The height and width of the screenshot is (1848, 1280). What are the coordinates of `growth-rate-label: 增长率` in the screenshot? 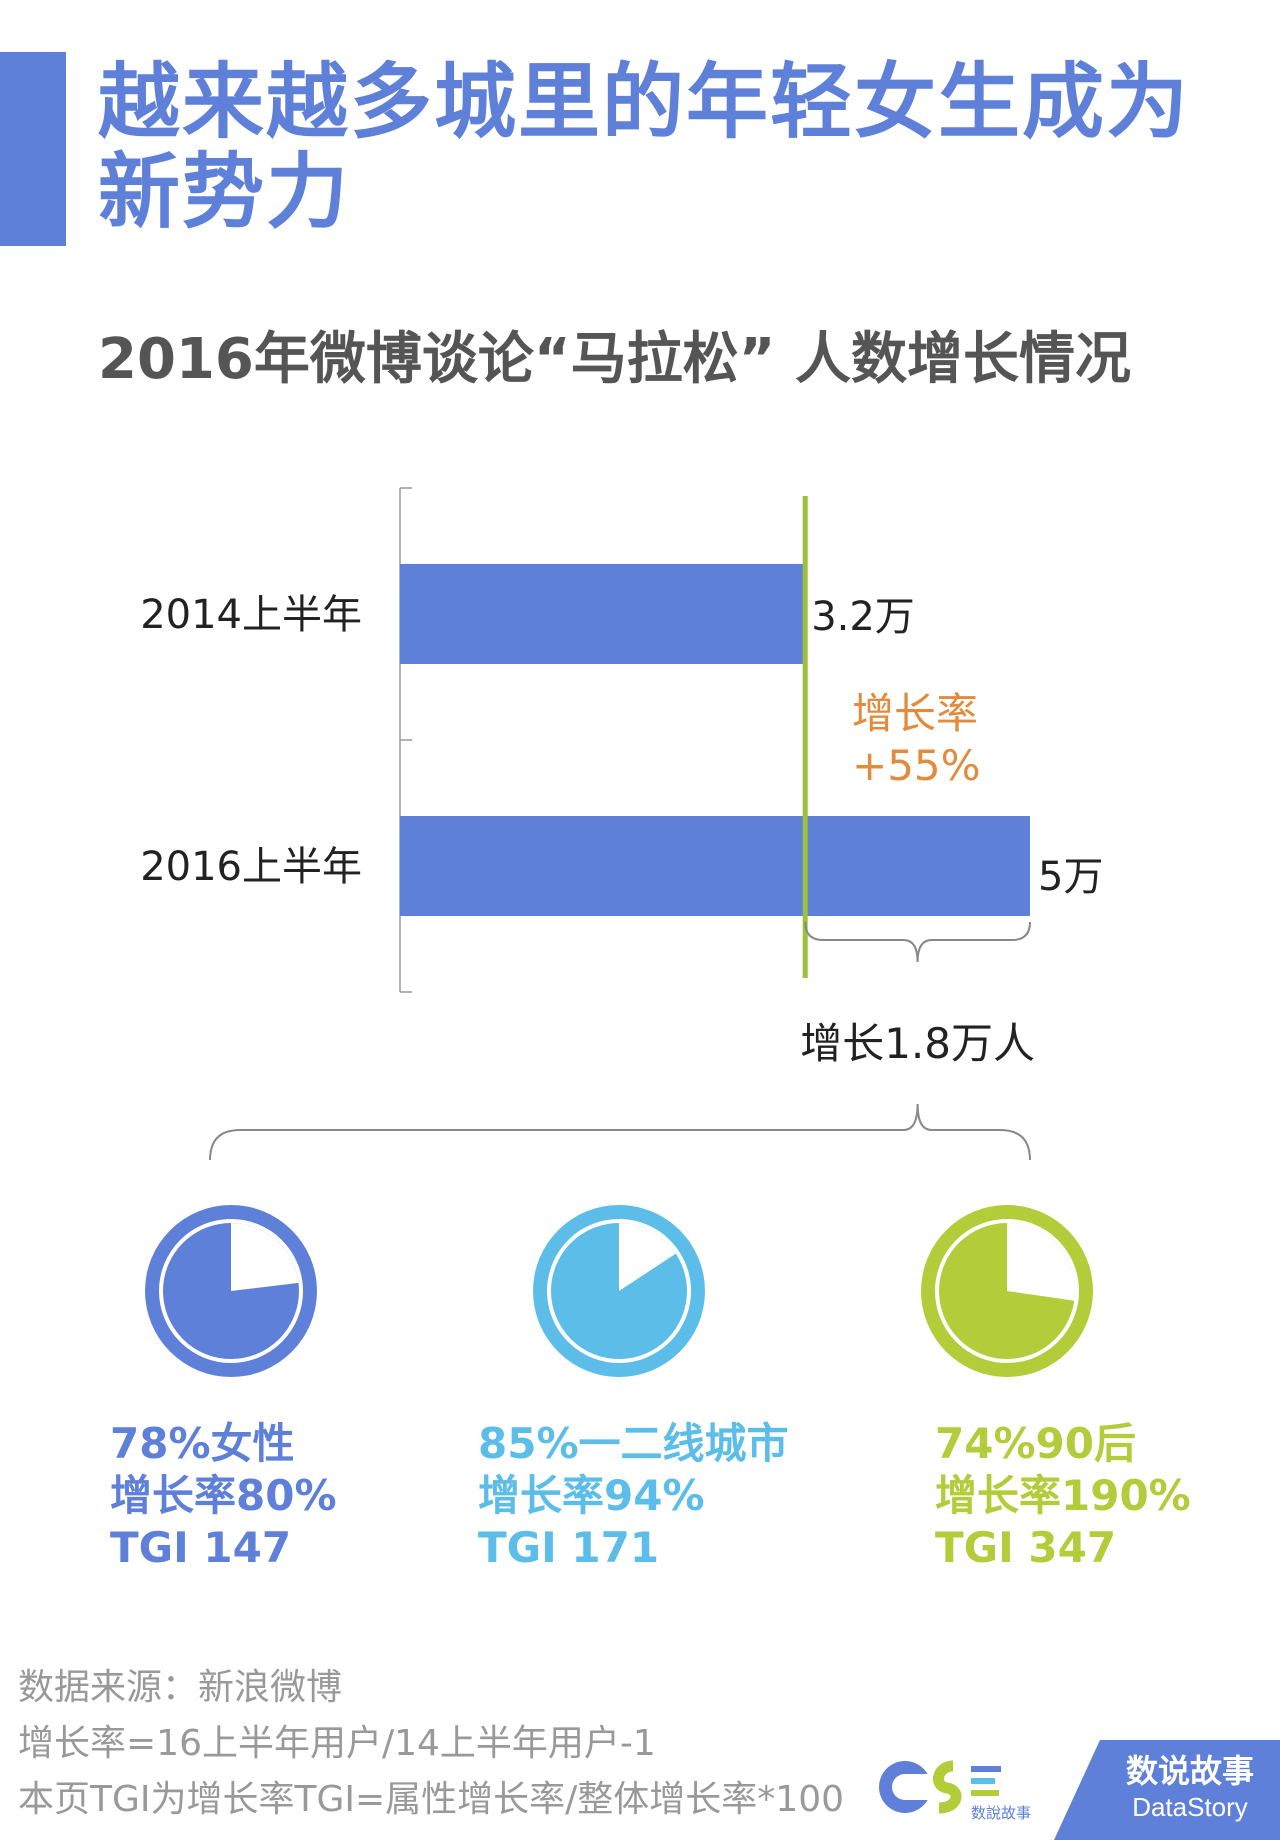 It's located at (915, 713).